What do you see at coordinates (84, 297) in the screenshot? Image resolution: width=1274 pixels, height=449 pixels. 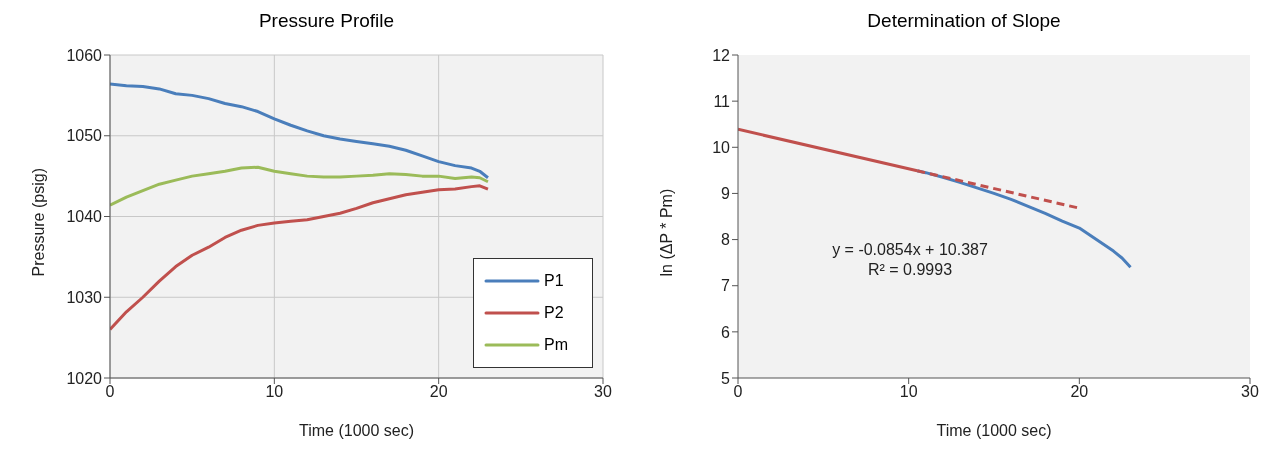 I see `y-tick-label: 1030` at bounding box center [84, 297].